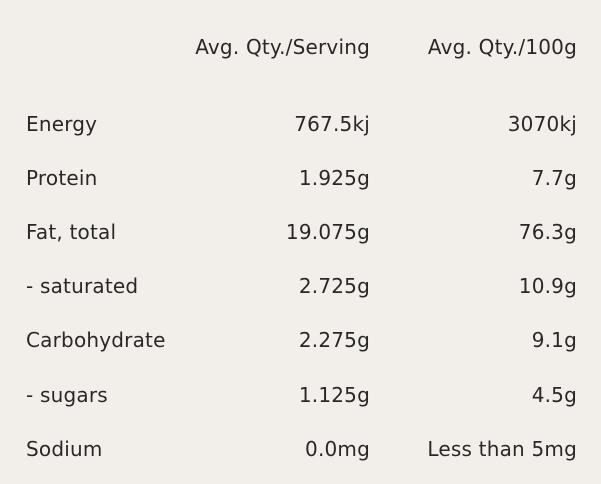 The height and width of the screenshot is (484, 601). Describe the element at coordinates (71, 232) in the screenshot. I see `nutrient-label: Fat, total` at that location.